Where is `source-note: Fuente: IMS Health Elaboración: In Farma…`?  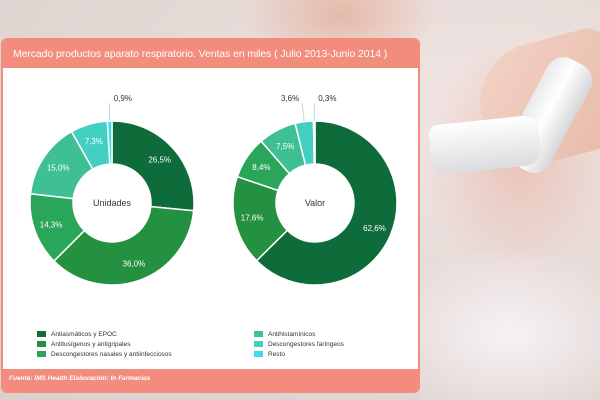 source-note: Fuente: IMS Health Elaboración: In Farma… is located at coordinates (80, 378).